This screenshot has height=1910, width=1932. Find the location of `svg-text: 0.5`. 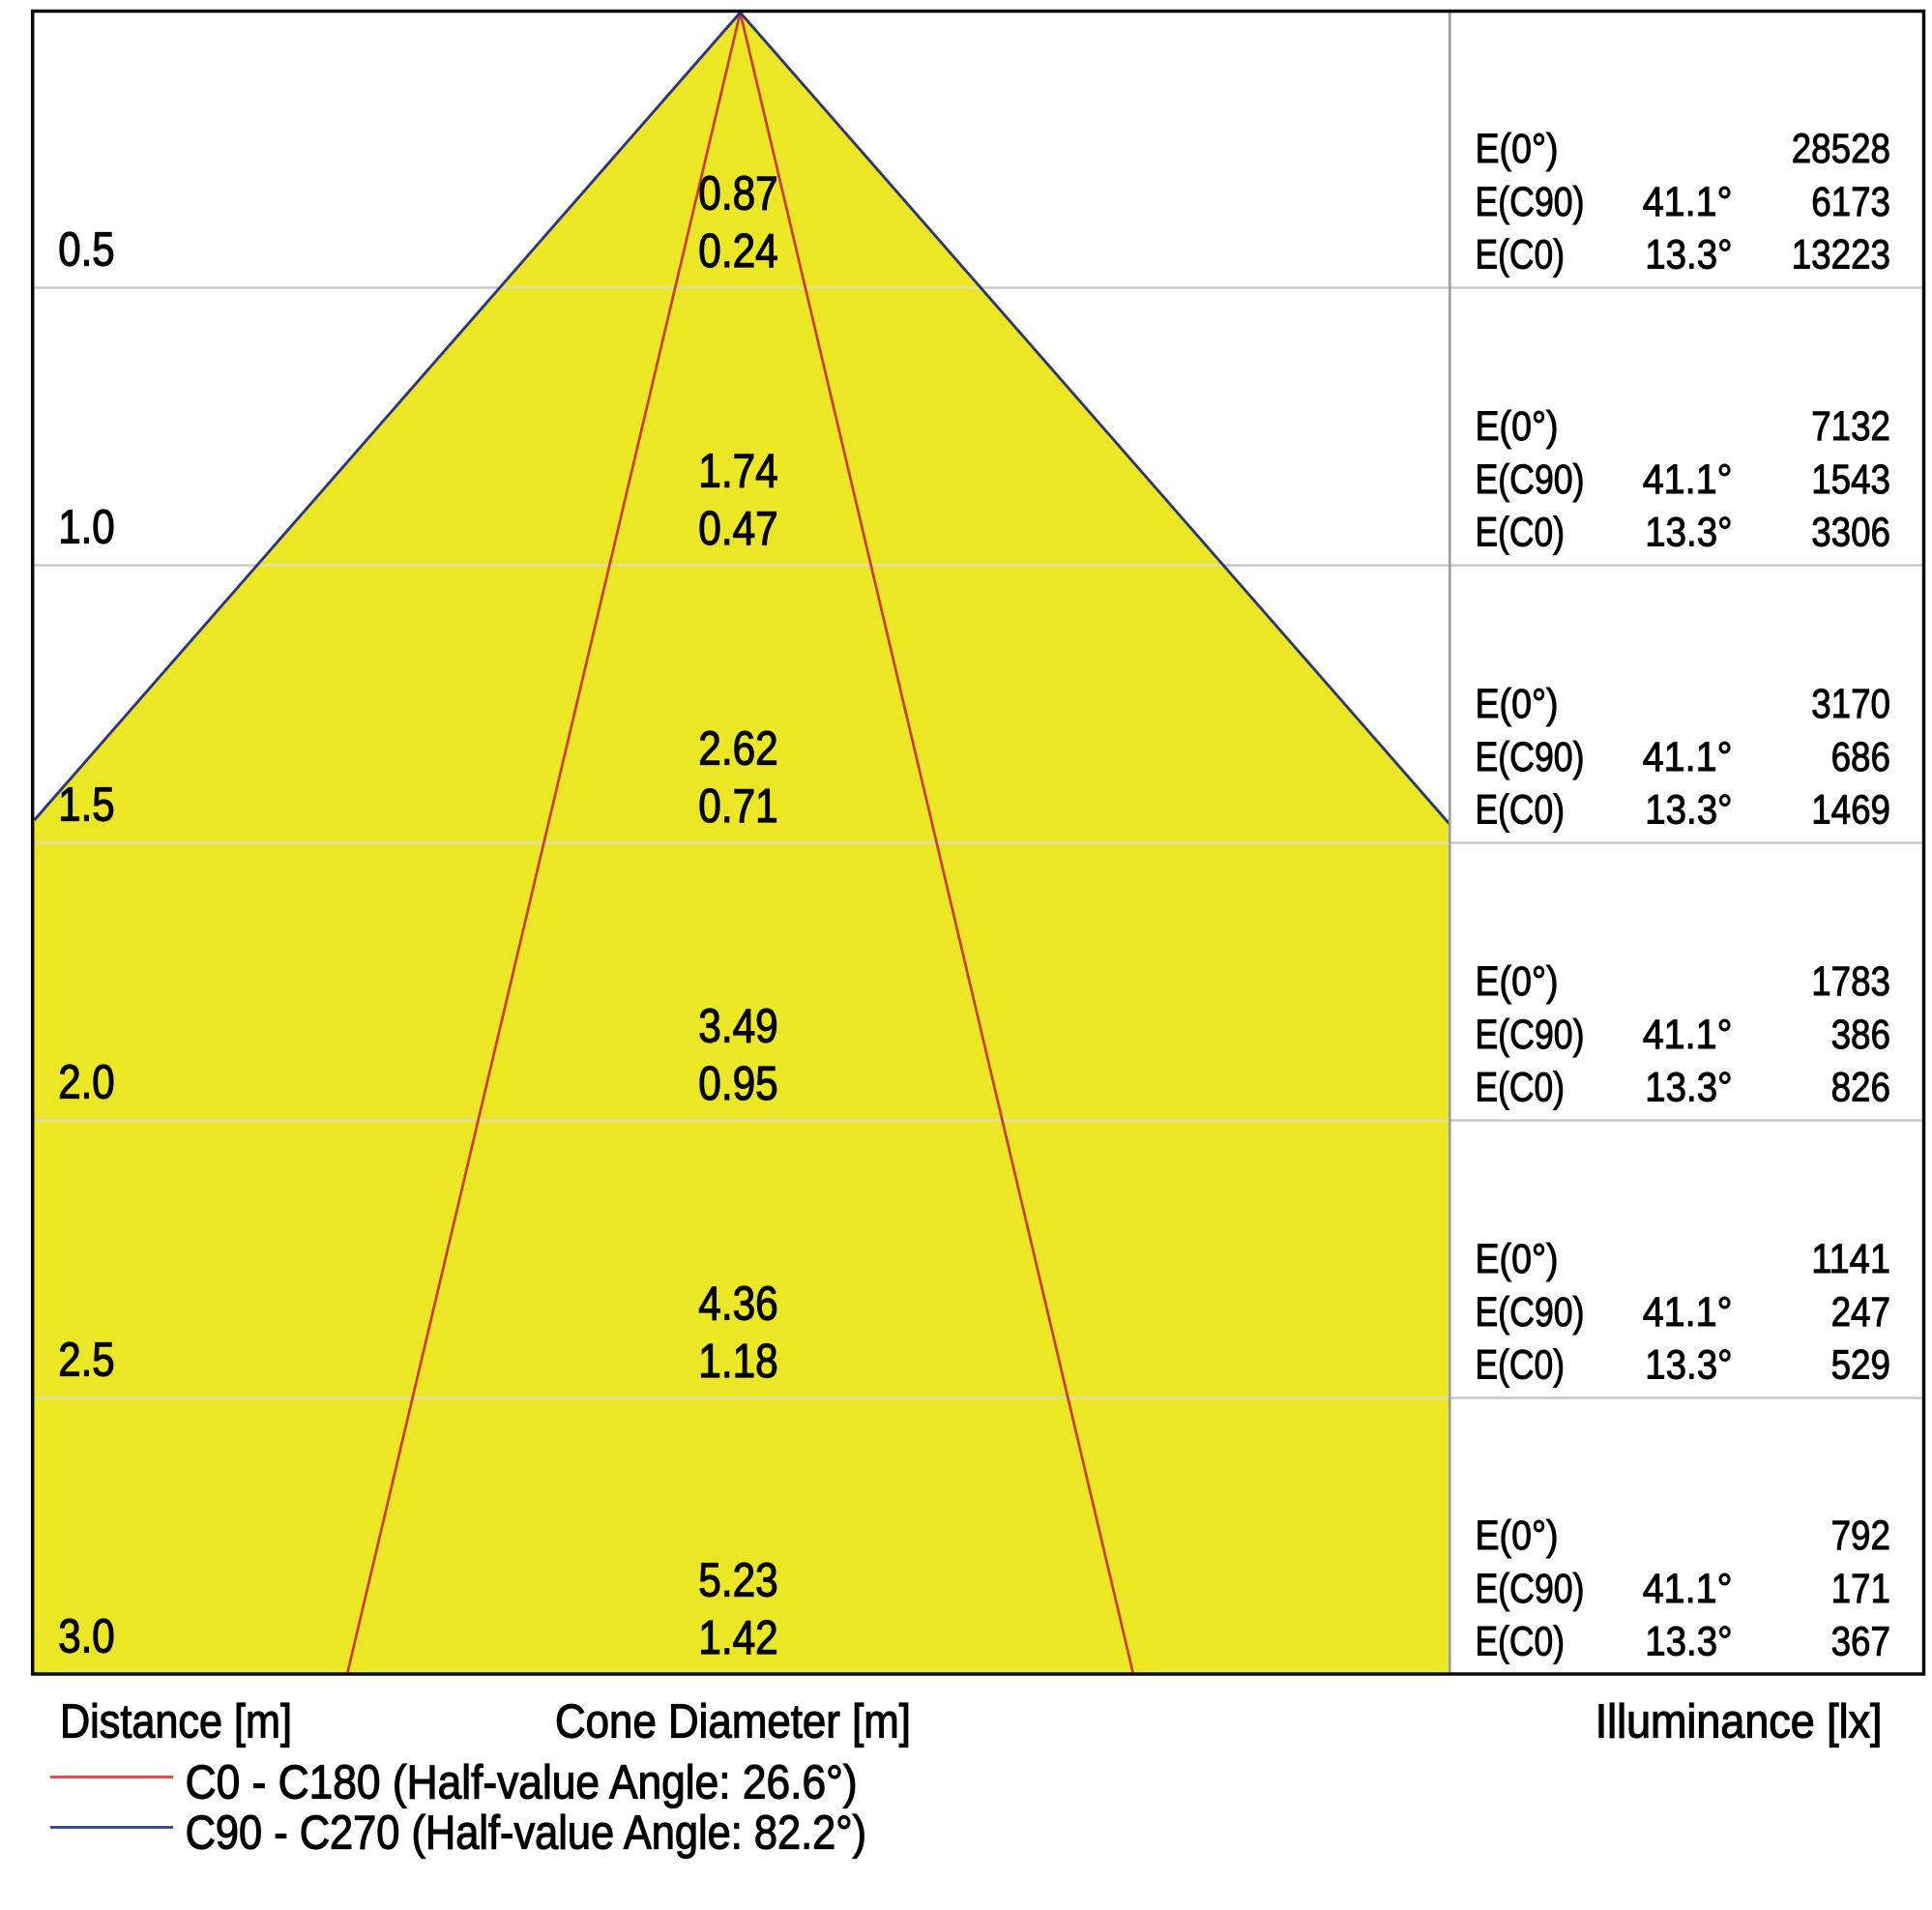

svg-text: 0.5 is located at coordinates (86, 250).